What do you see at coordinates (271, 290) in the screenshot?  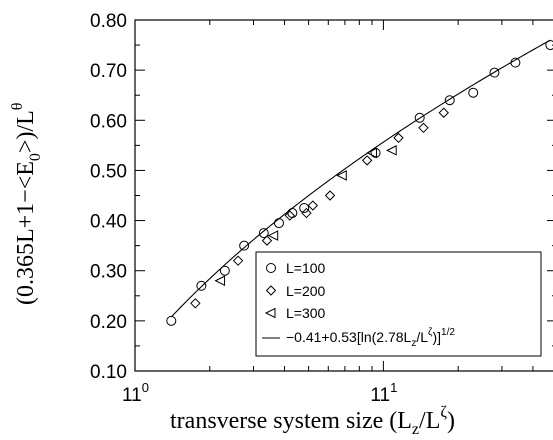 I see `legend-marker-l200` at bounding box center [271, 290].